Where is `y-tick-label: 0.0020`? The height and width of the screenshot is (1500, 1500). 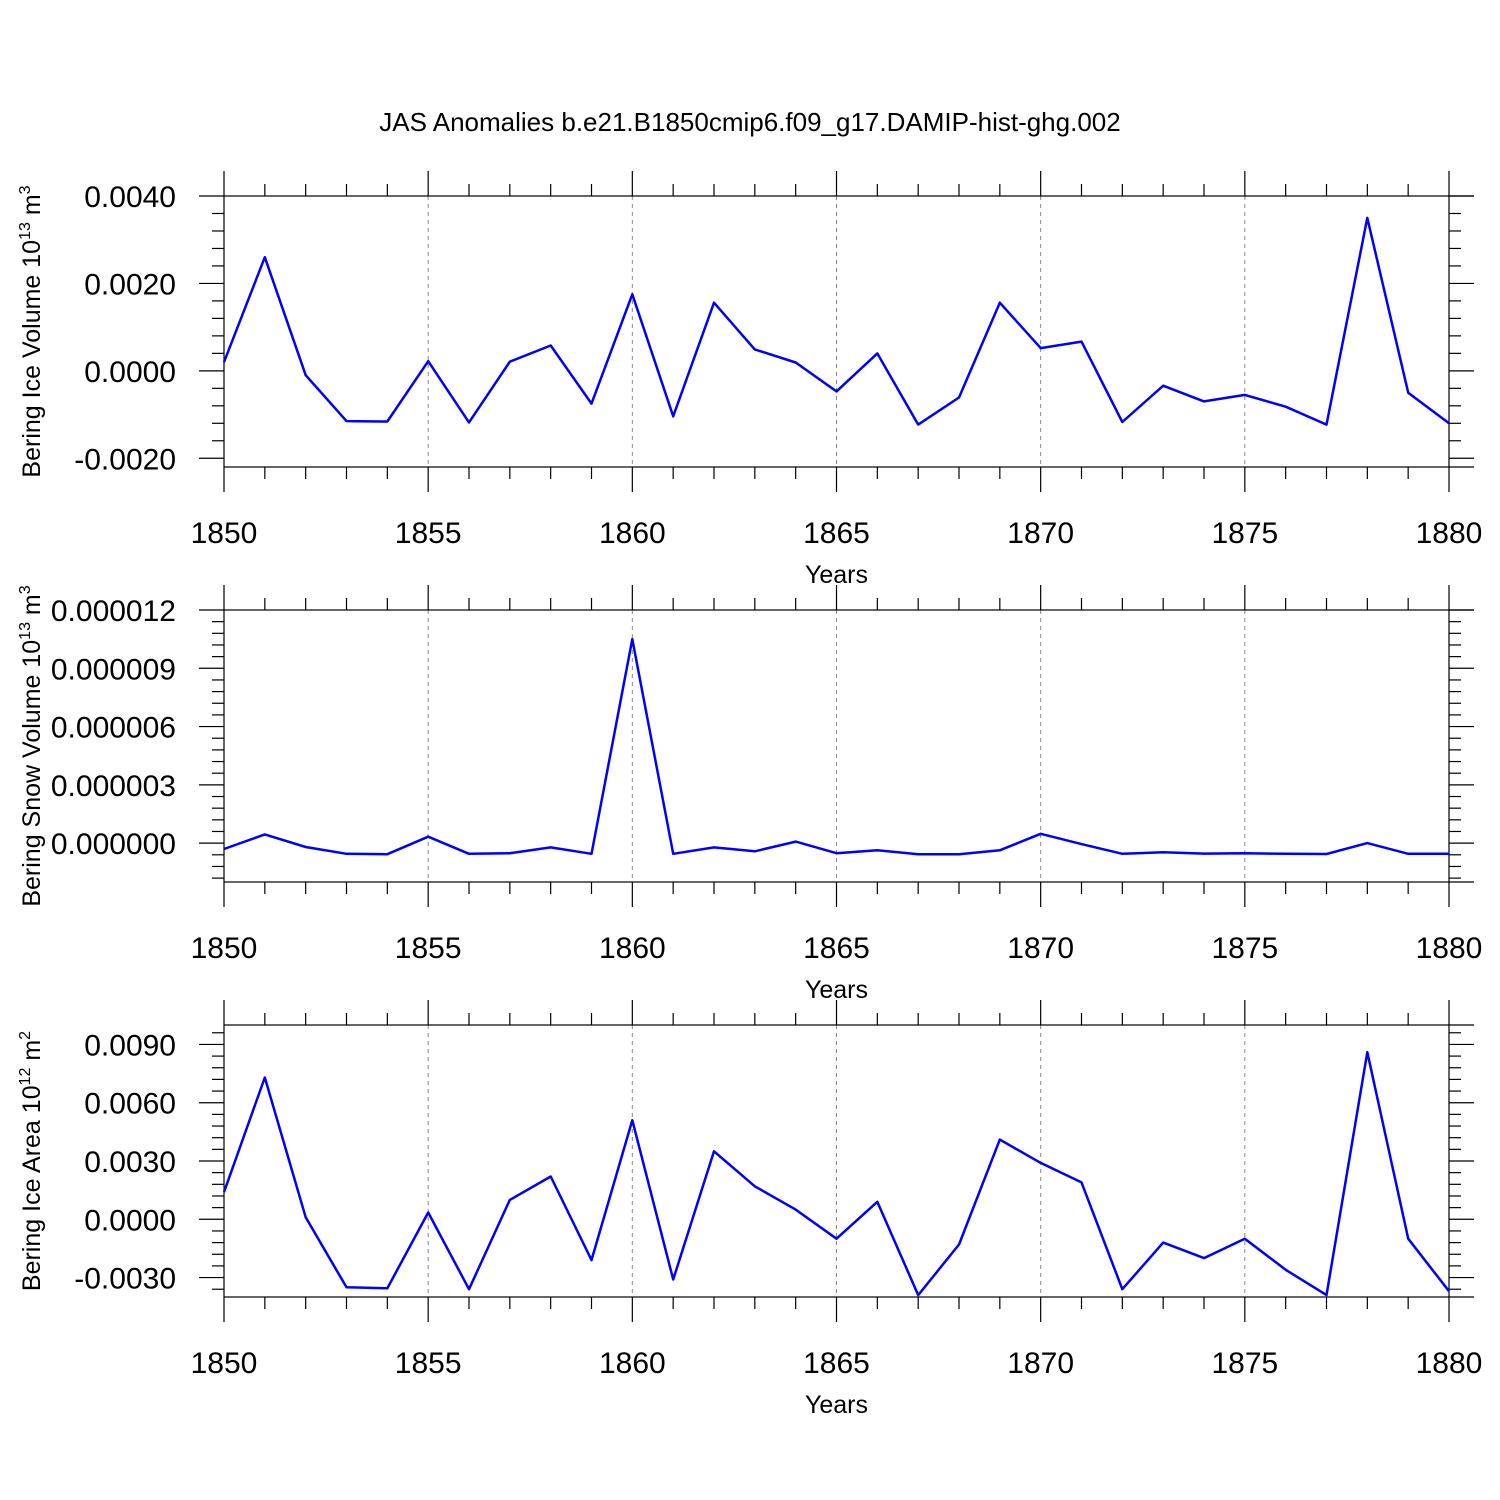
y-tick-label: 0.0020 is located at coordinates (130, 284).